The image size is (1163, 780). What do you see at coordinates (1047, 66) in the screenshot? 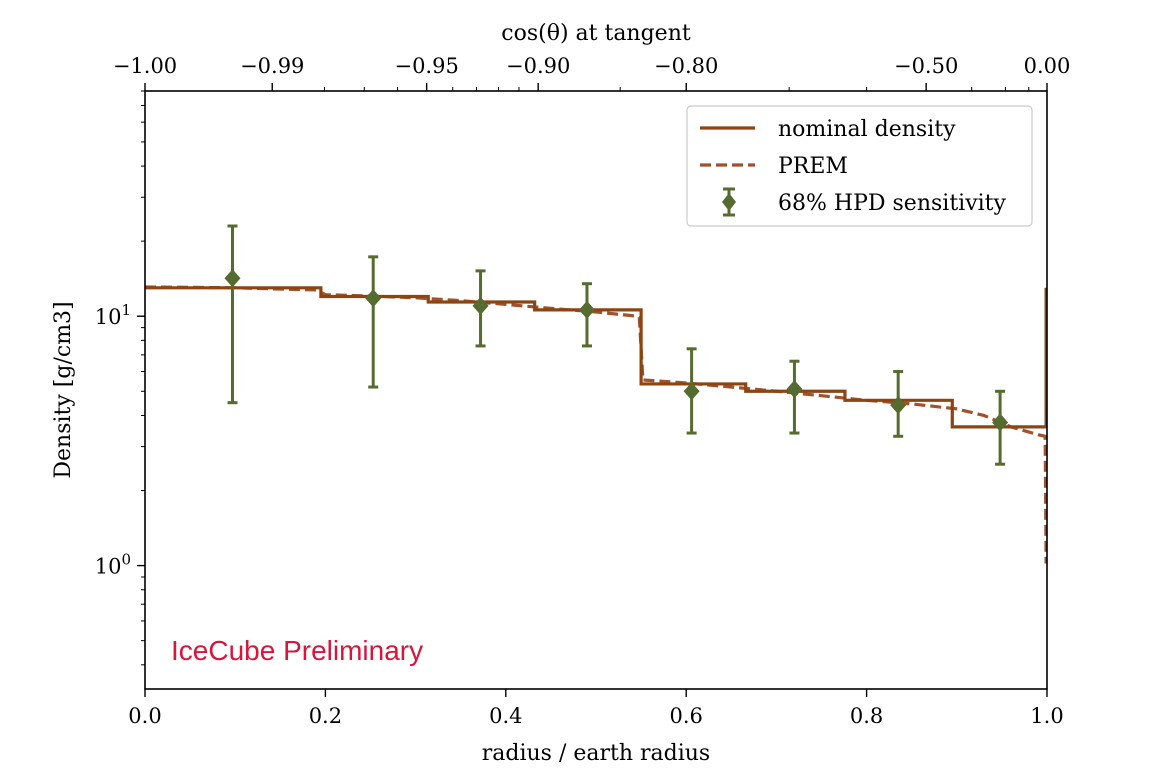
I see `top-tick-label-6: 0.00` at bounding box center [1047, 66].